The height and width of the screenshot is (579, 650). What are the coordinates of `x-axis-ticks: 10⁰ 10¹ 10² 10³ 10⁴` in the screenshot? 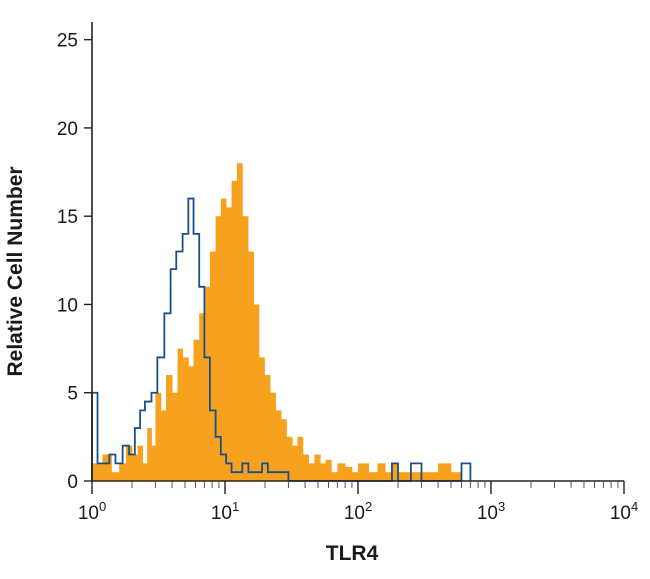 It's located at (358, 502).